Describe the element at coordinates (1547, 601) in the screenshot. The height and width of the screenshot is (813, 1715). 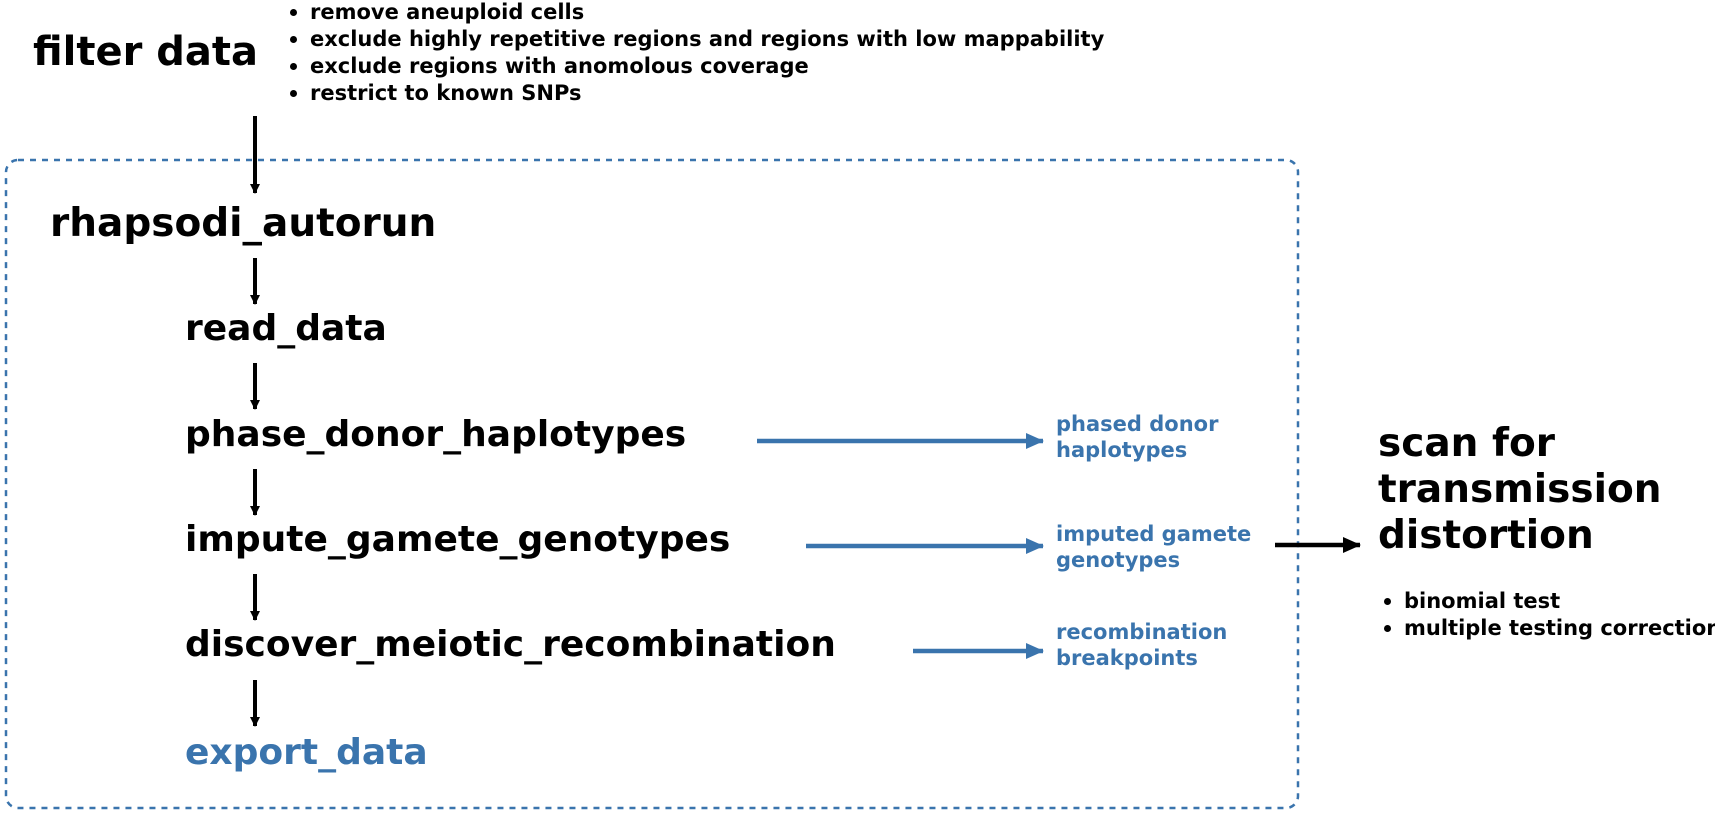
I see `scan-bullet: binomial test` at that location.